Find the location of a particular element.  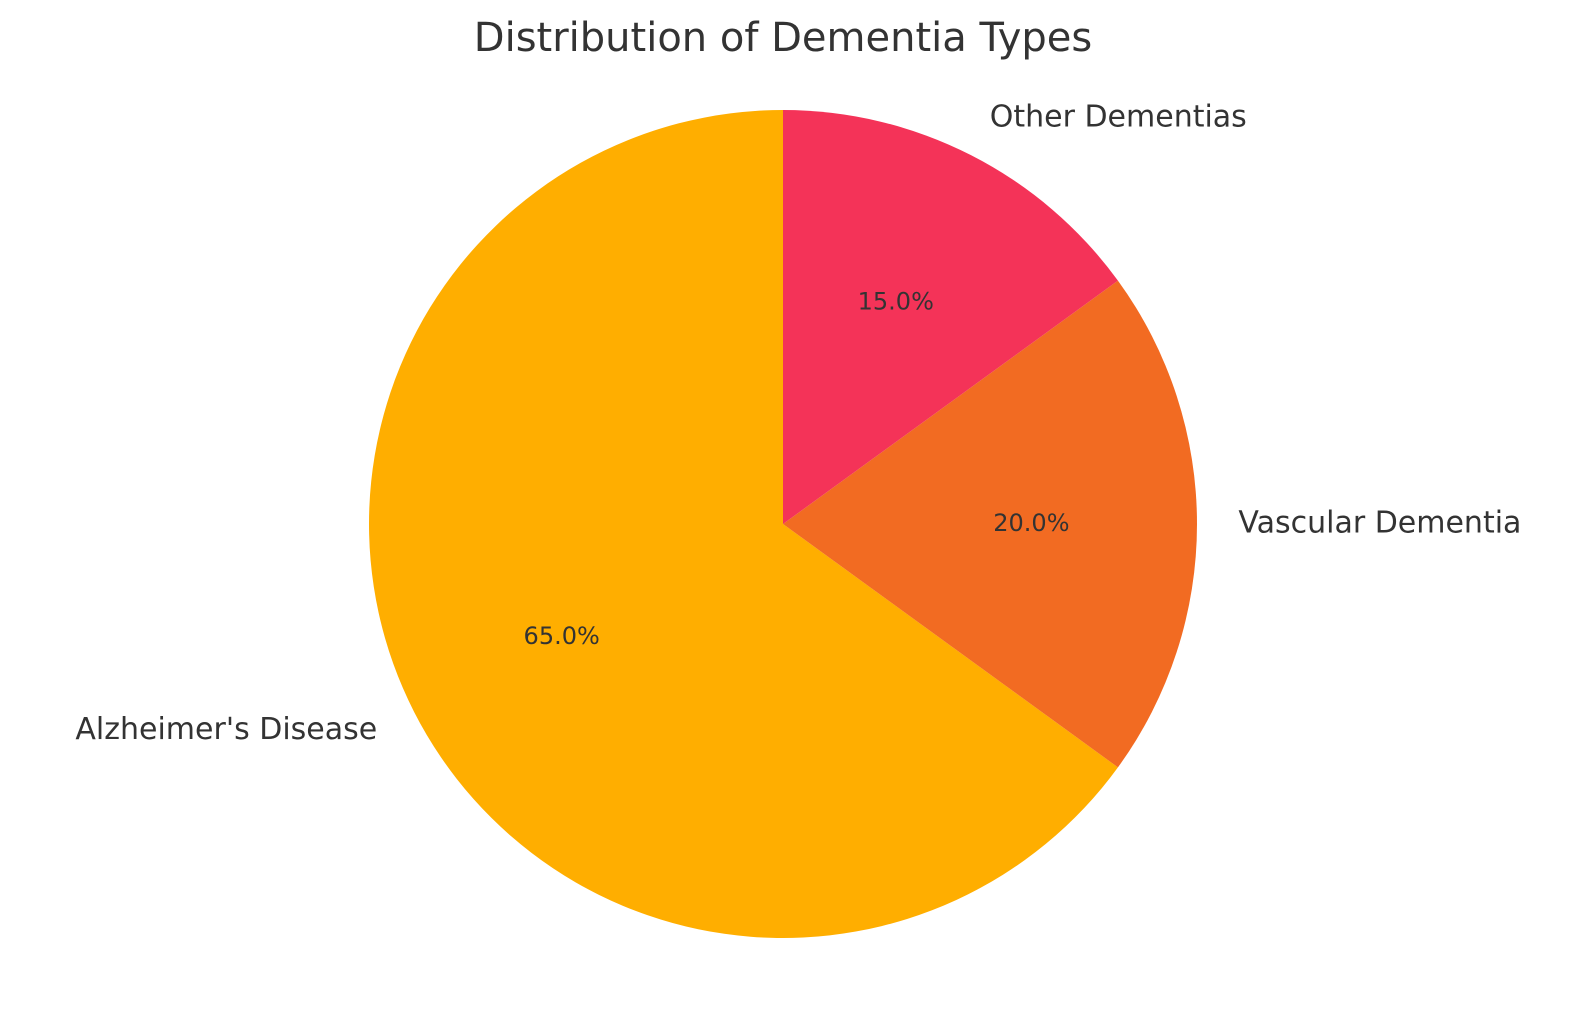

chart-title: Distribution of Dementia Types is located at coordinates (783, 38).